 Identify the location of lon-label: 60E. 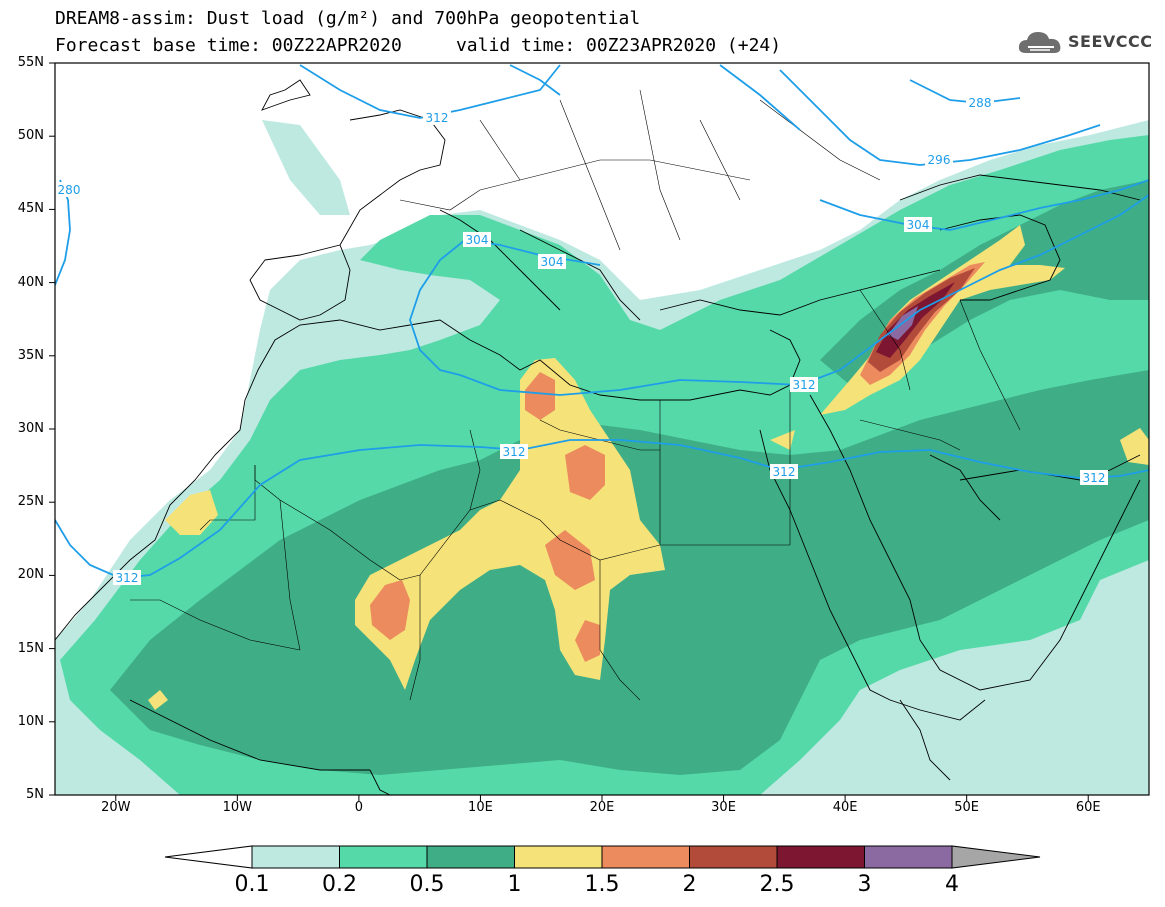
(1088, 807).